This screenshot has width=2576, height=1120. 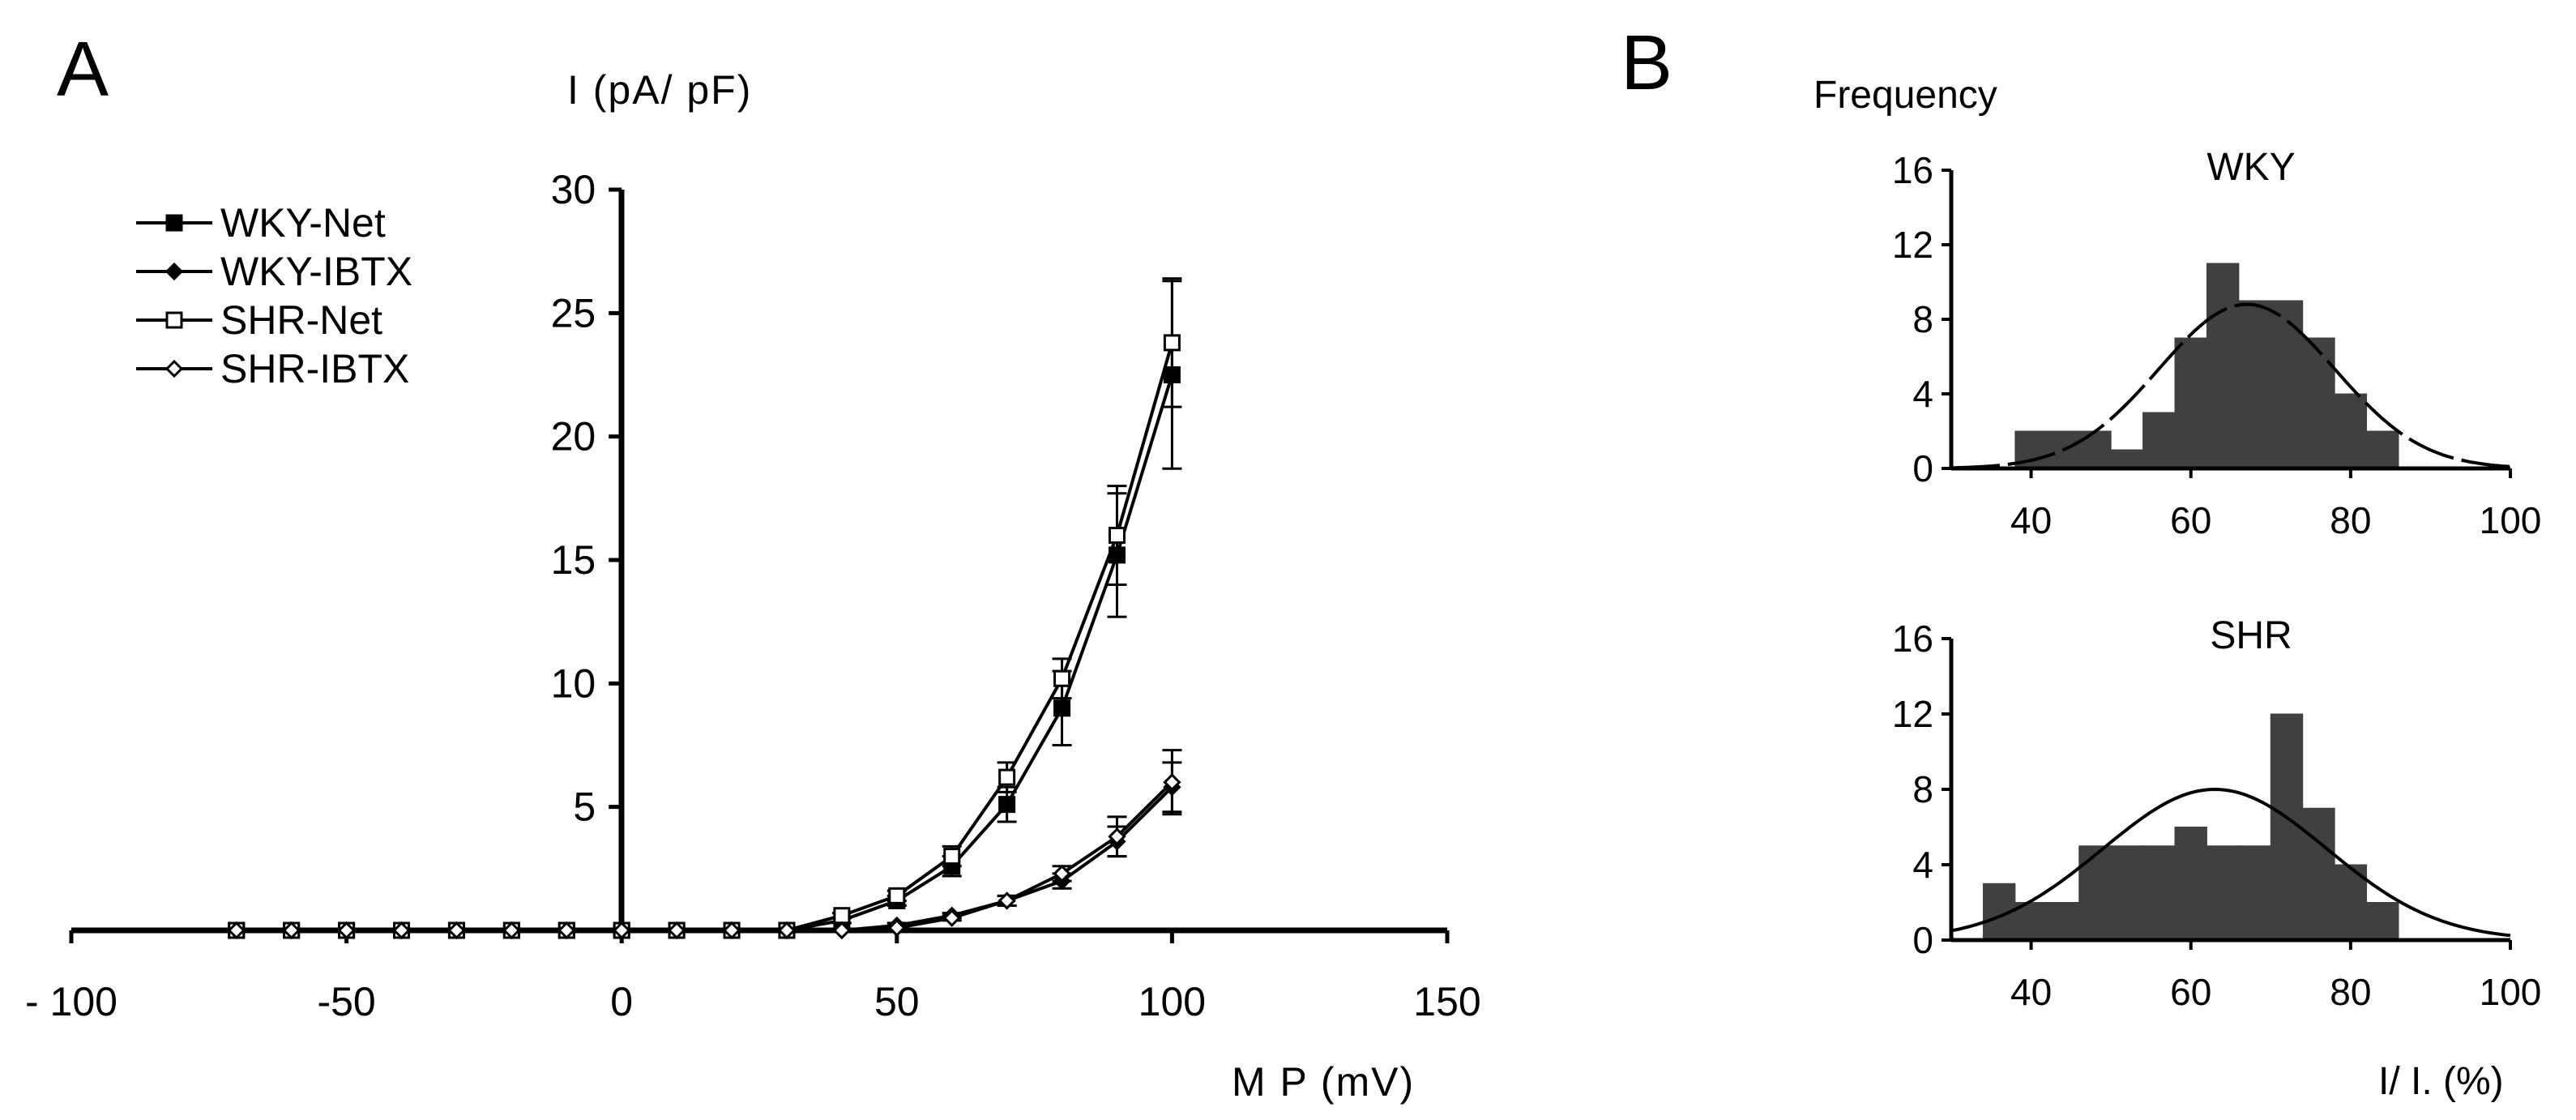 I want to click on y-tick-label-a: 30, so click(x=573, y=189).